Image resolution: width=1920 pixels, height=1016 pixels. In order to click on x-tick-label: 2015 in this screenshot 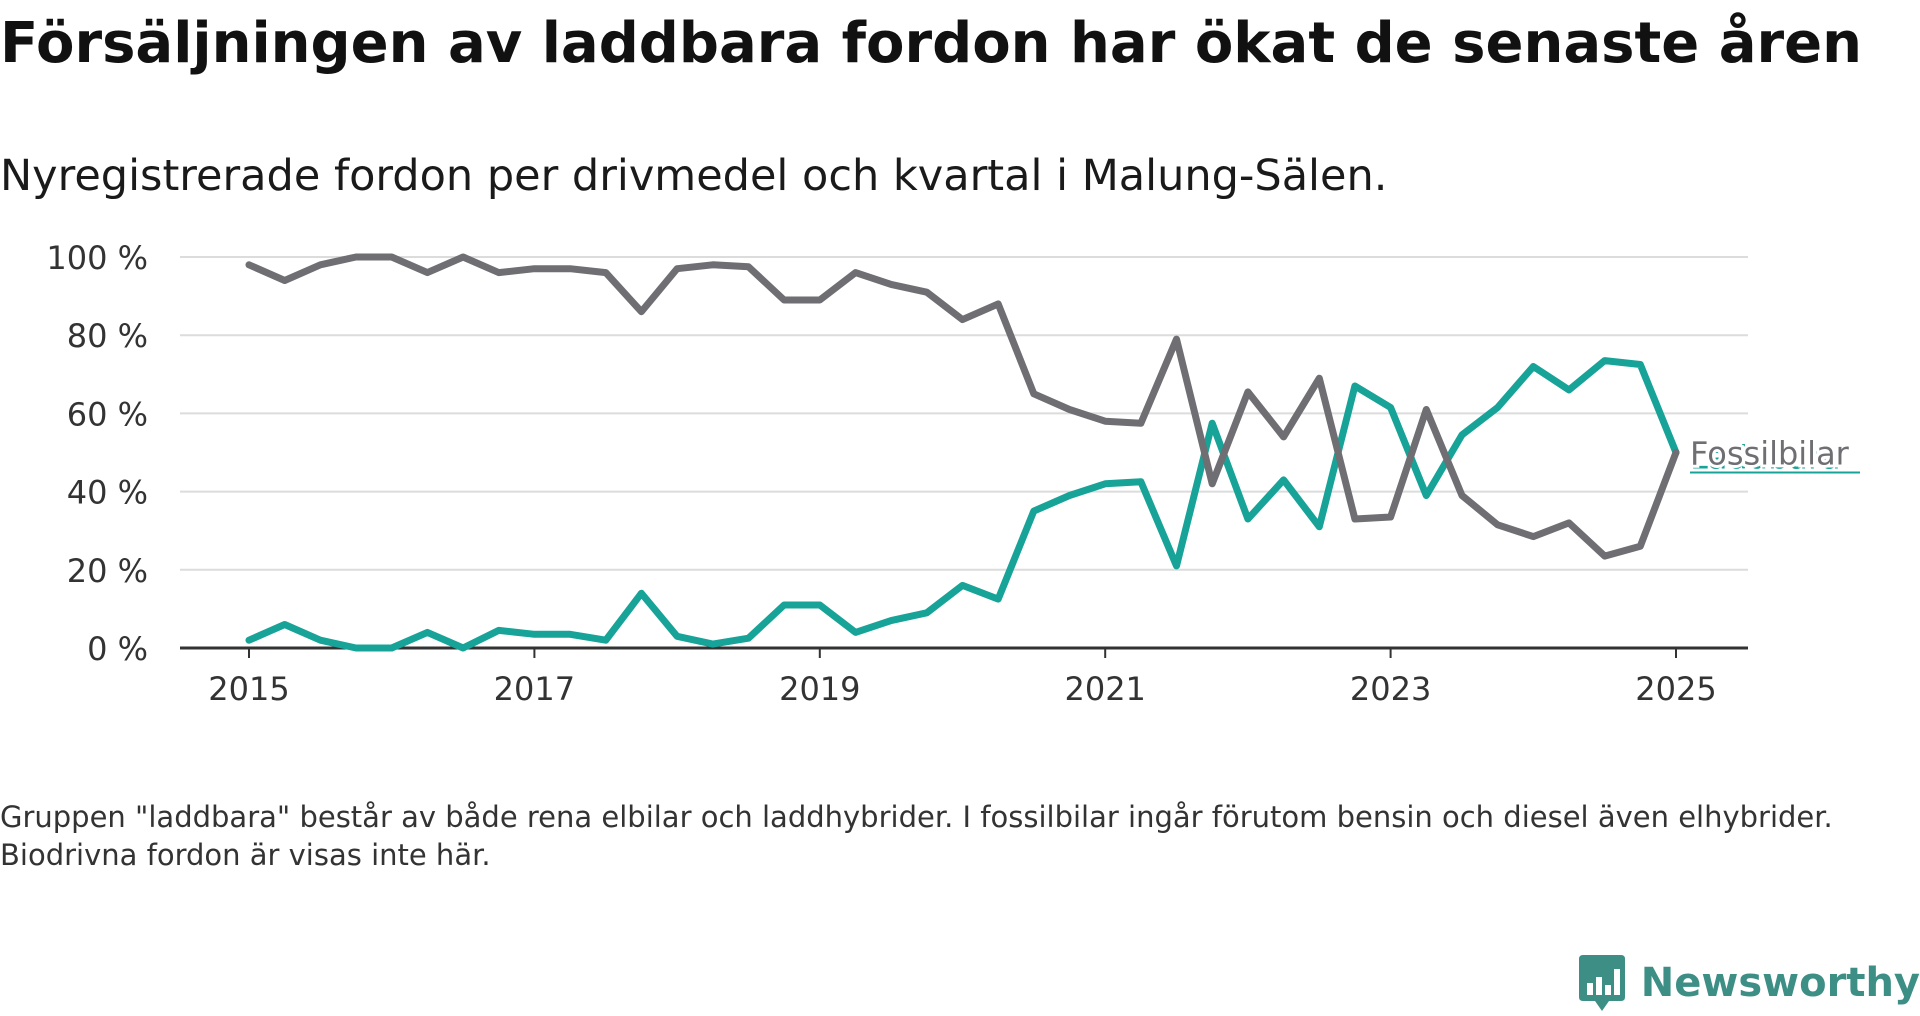, I will do `click(248, 689)`.